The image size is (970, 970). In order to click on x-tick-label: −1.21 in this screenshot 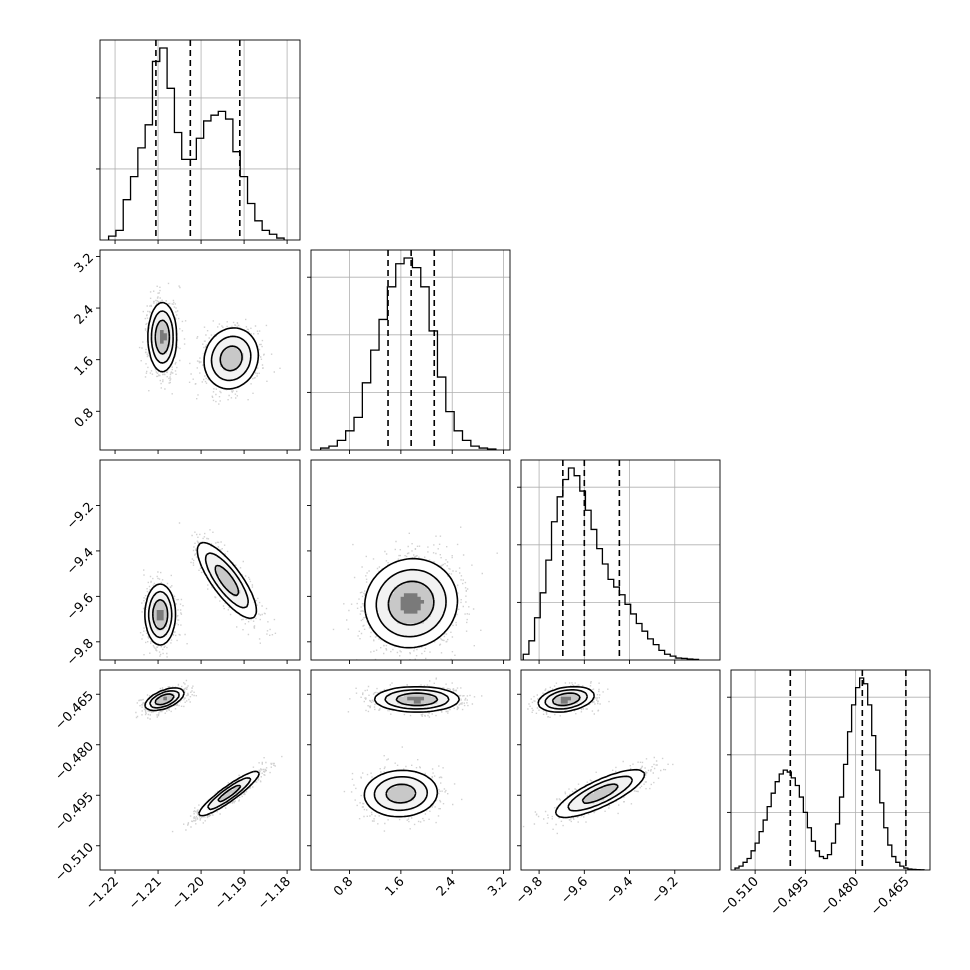, I will do `click(145, 893)`.